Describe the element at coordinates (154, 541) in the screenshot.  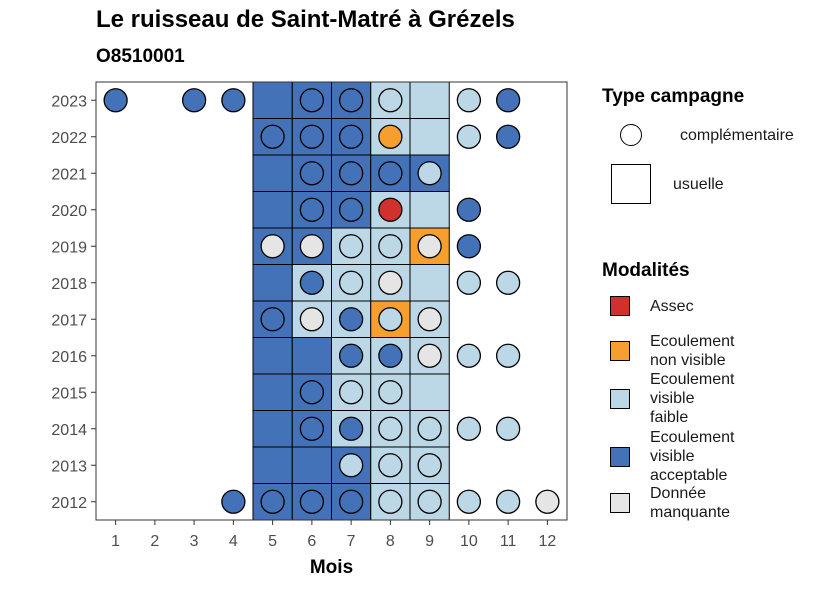
I see `x-tick-label: 2` at that location.